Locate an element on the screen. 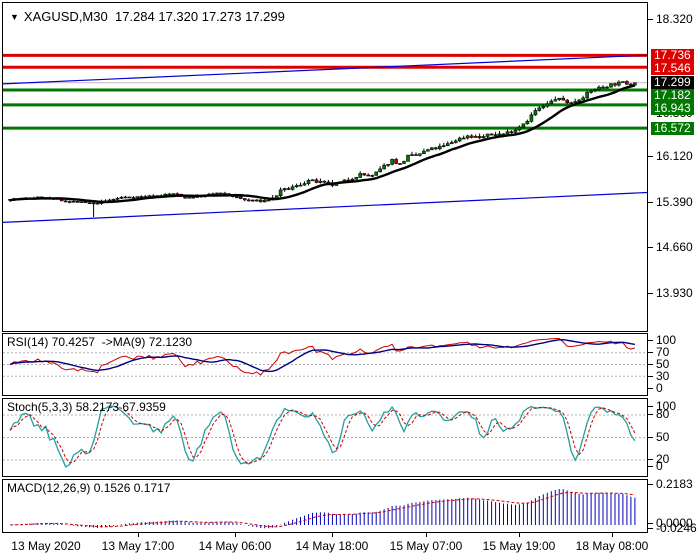 The image size is (700, 560). stochastic-canvas is located at coordinates (325, 437).